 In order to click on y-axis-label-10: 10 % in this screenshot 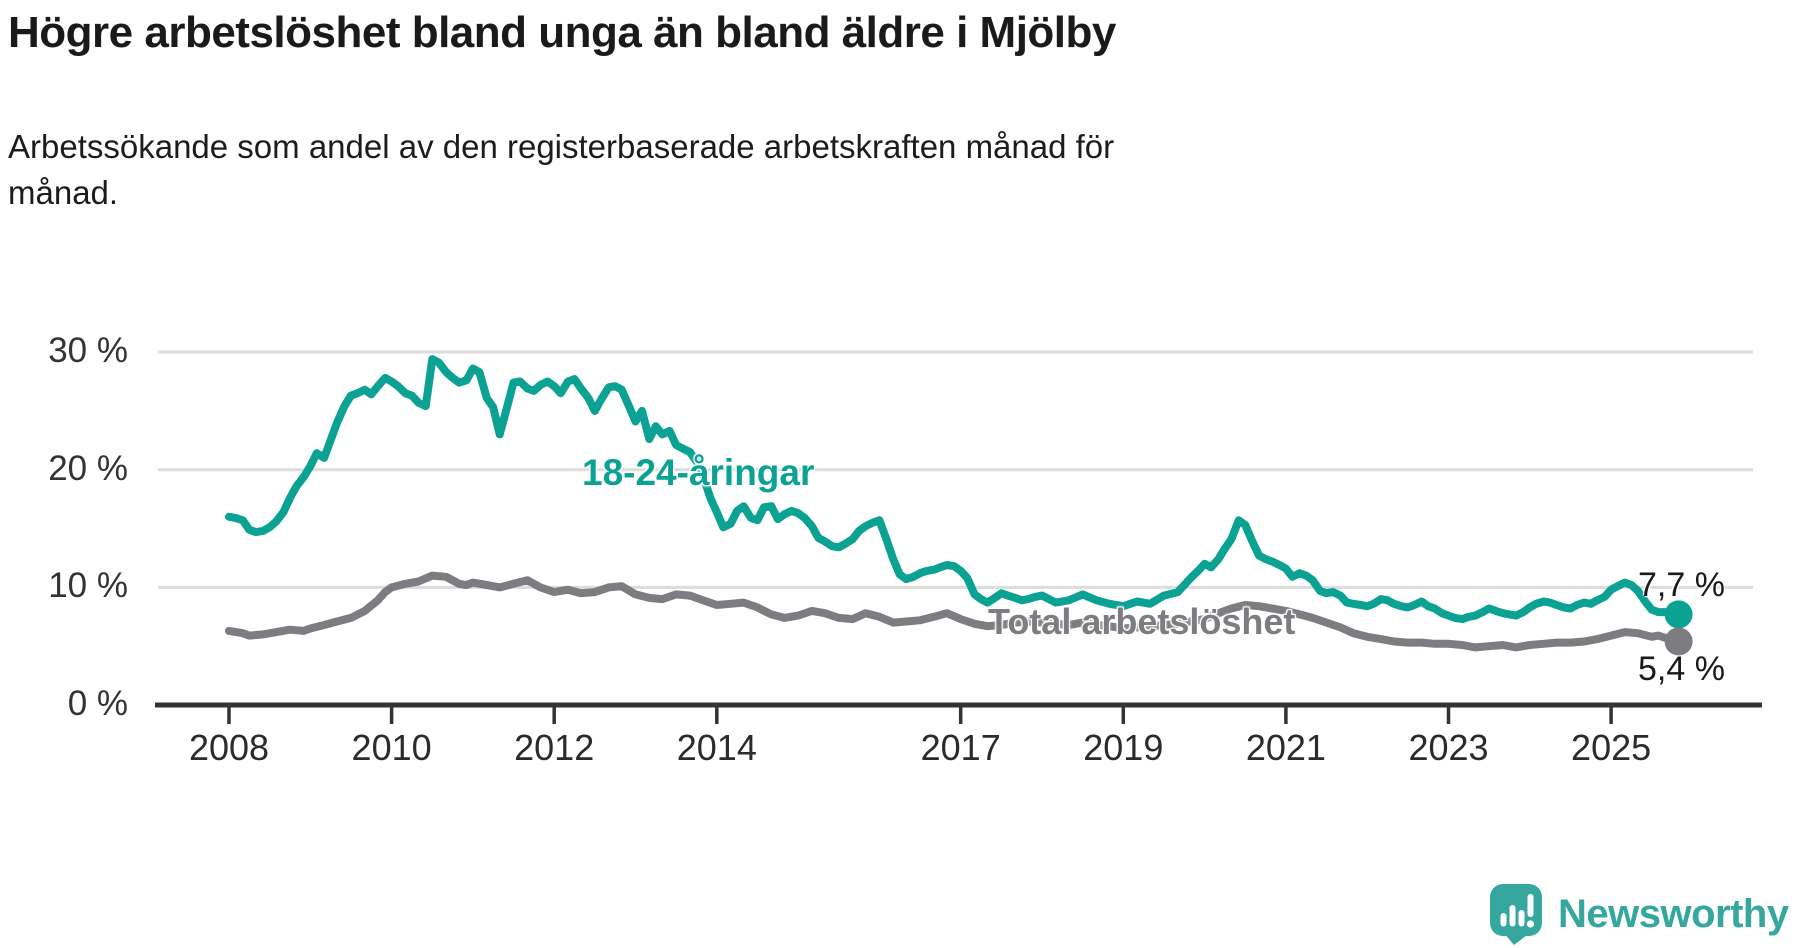, I will do `click(88, 586)`.